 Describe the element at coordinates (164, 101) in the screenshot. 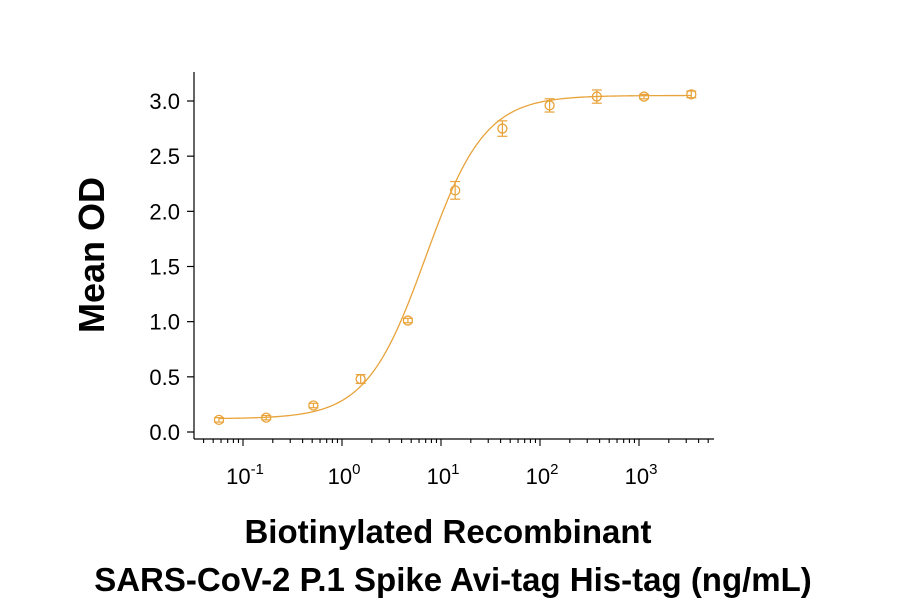

I see `y-tick-label: 3.0` at that location.